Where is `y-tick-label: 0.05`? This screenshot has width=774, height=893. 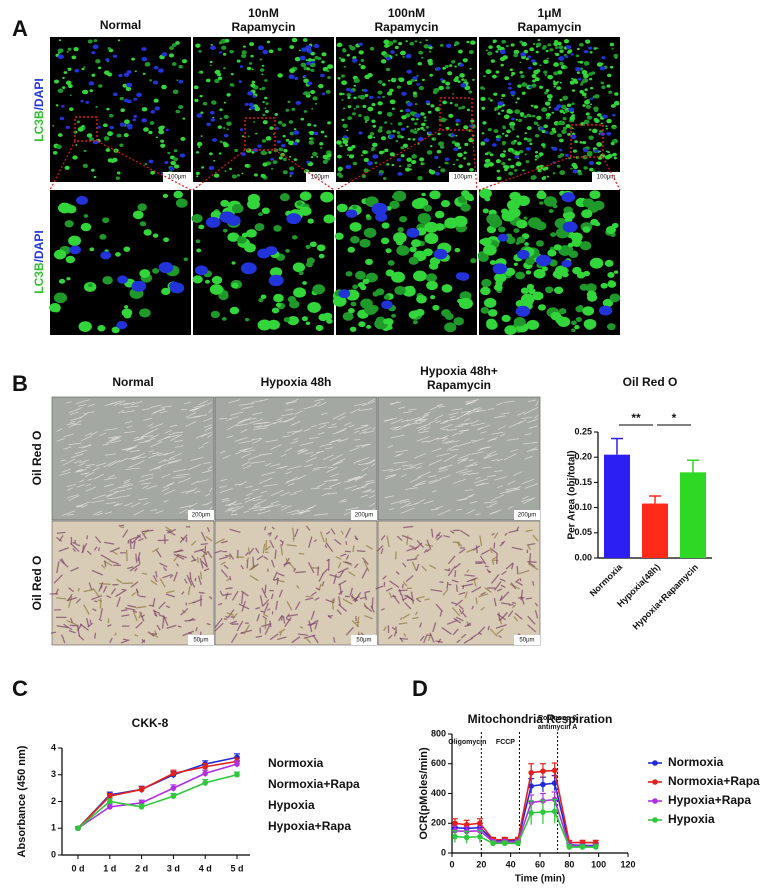 y-tick-label: 0.05 is located at coordinates (583, 532).